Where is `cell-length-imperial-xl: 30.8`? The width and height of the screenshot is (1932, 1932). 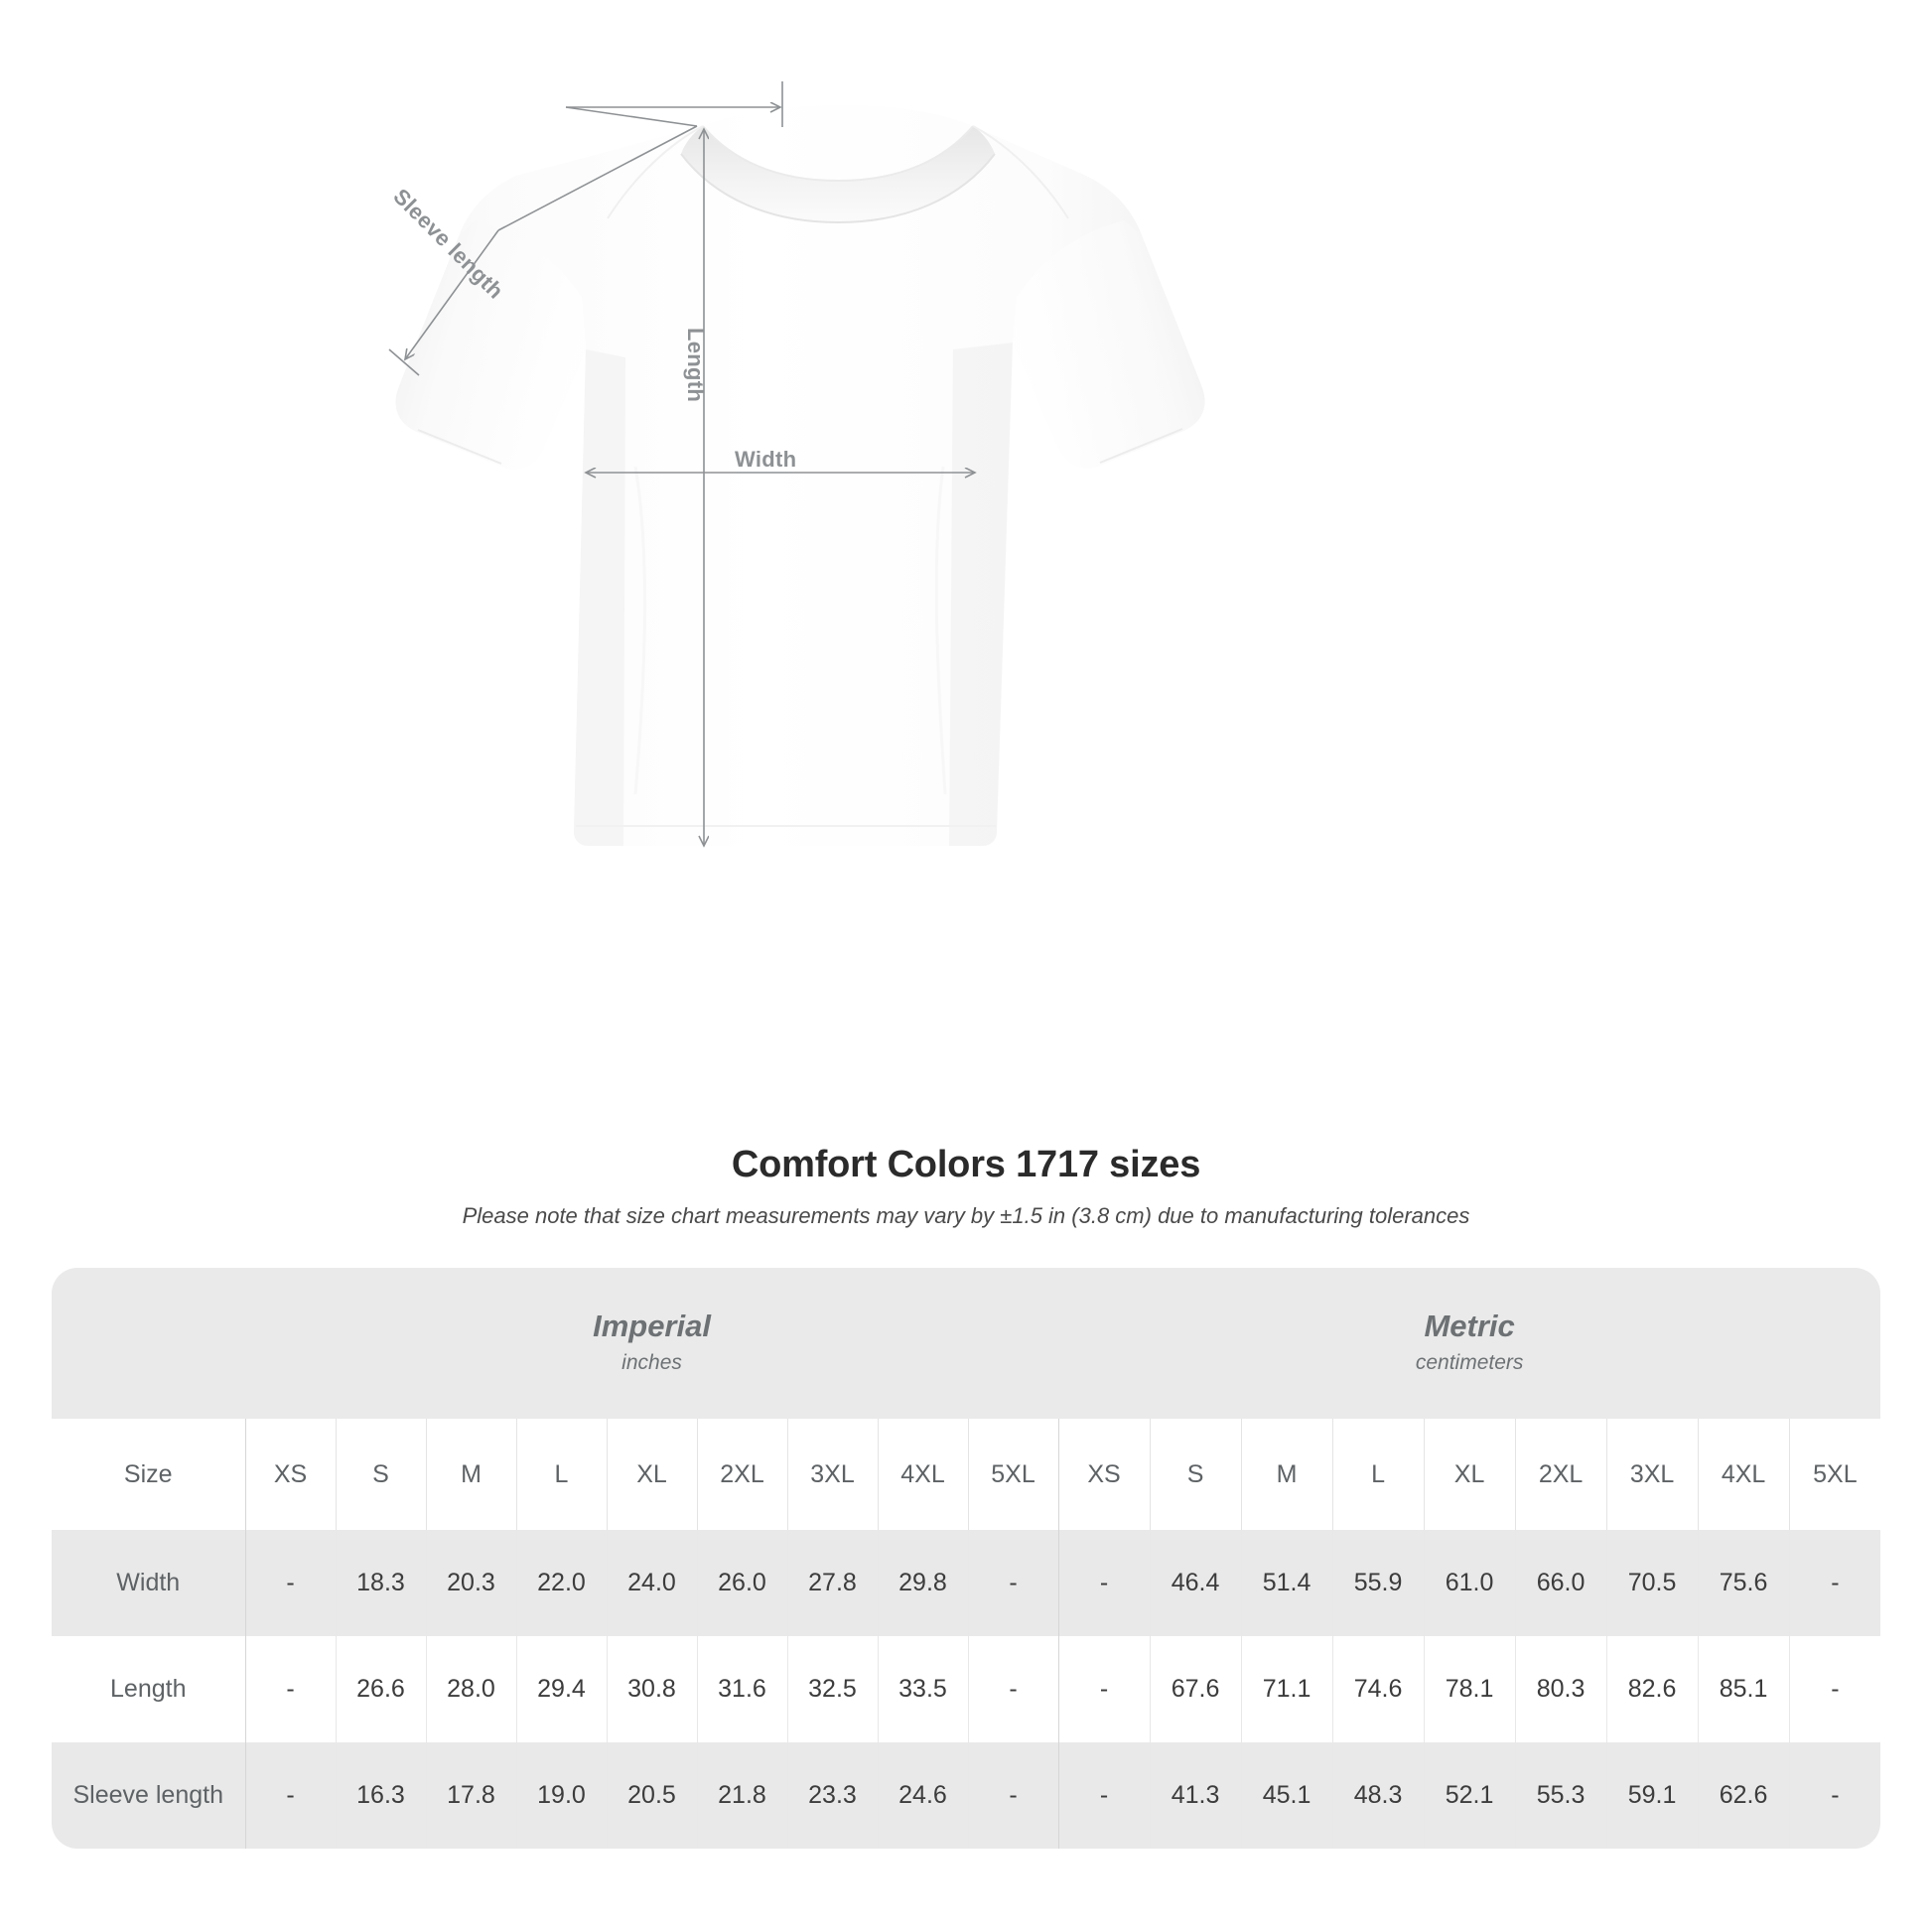
cell-length-imperial-xl: 30.8 is located at coordinates (653, 1689).